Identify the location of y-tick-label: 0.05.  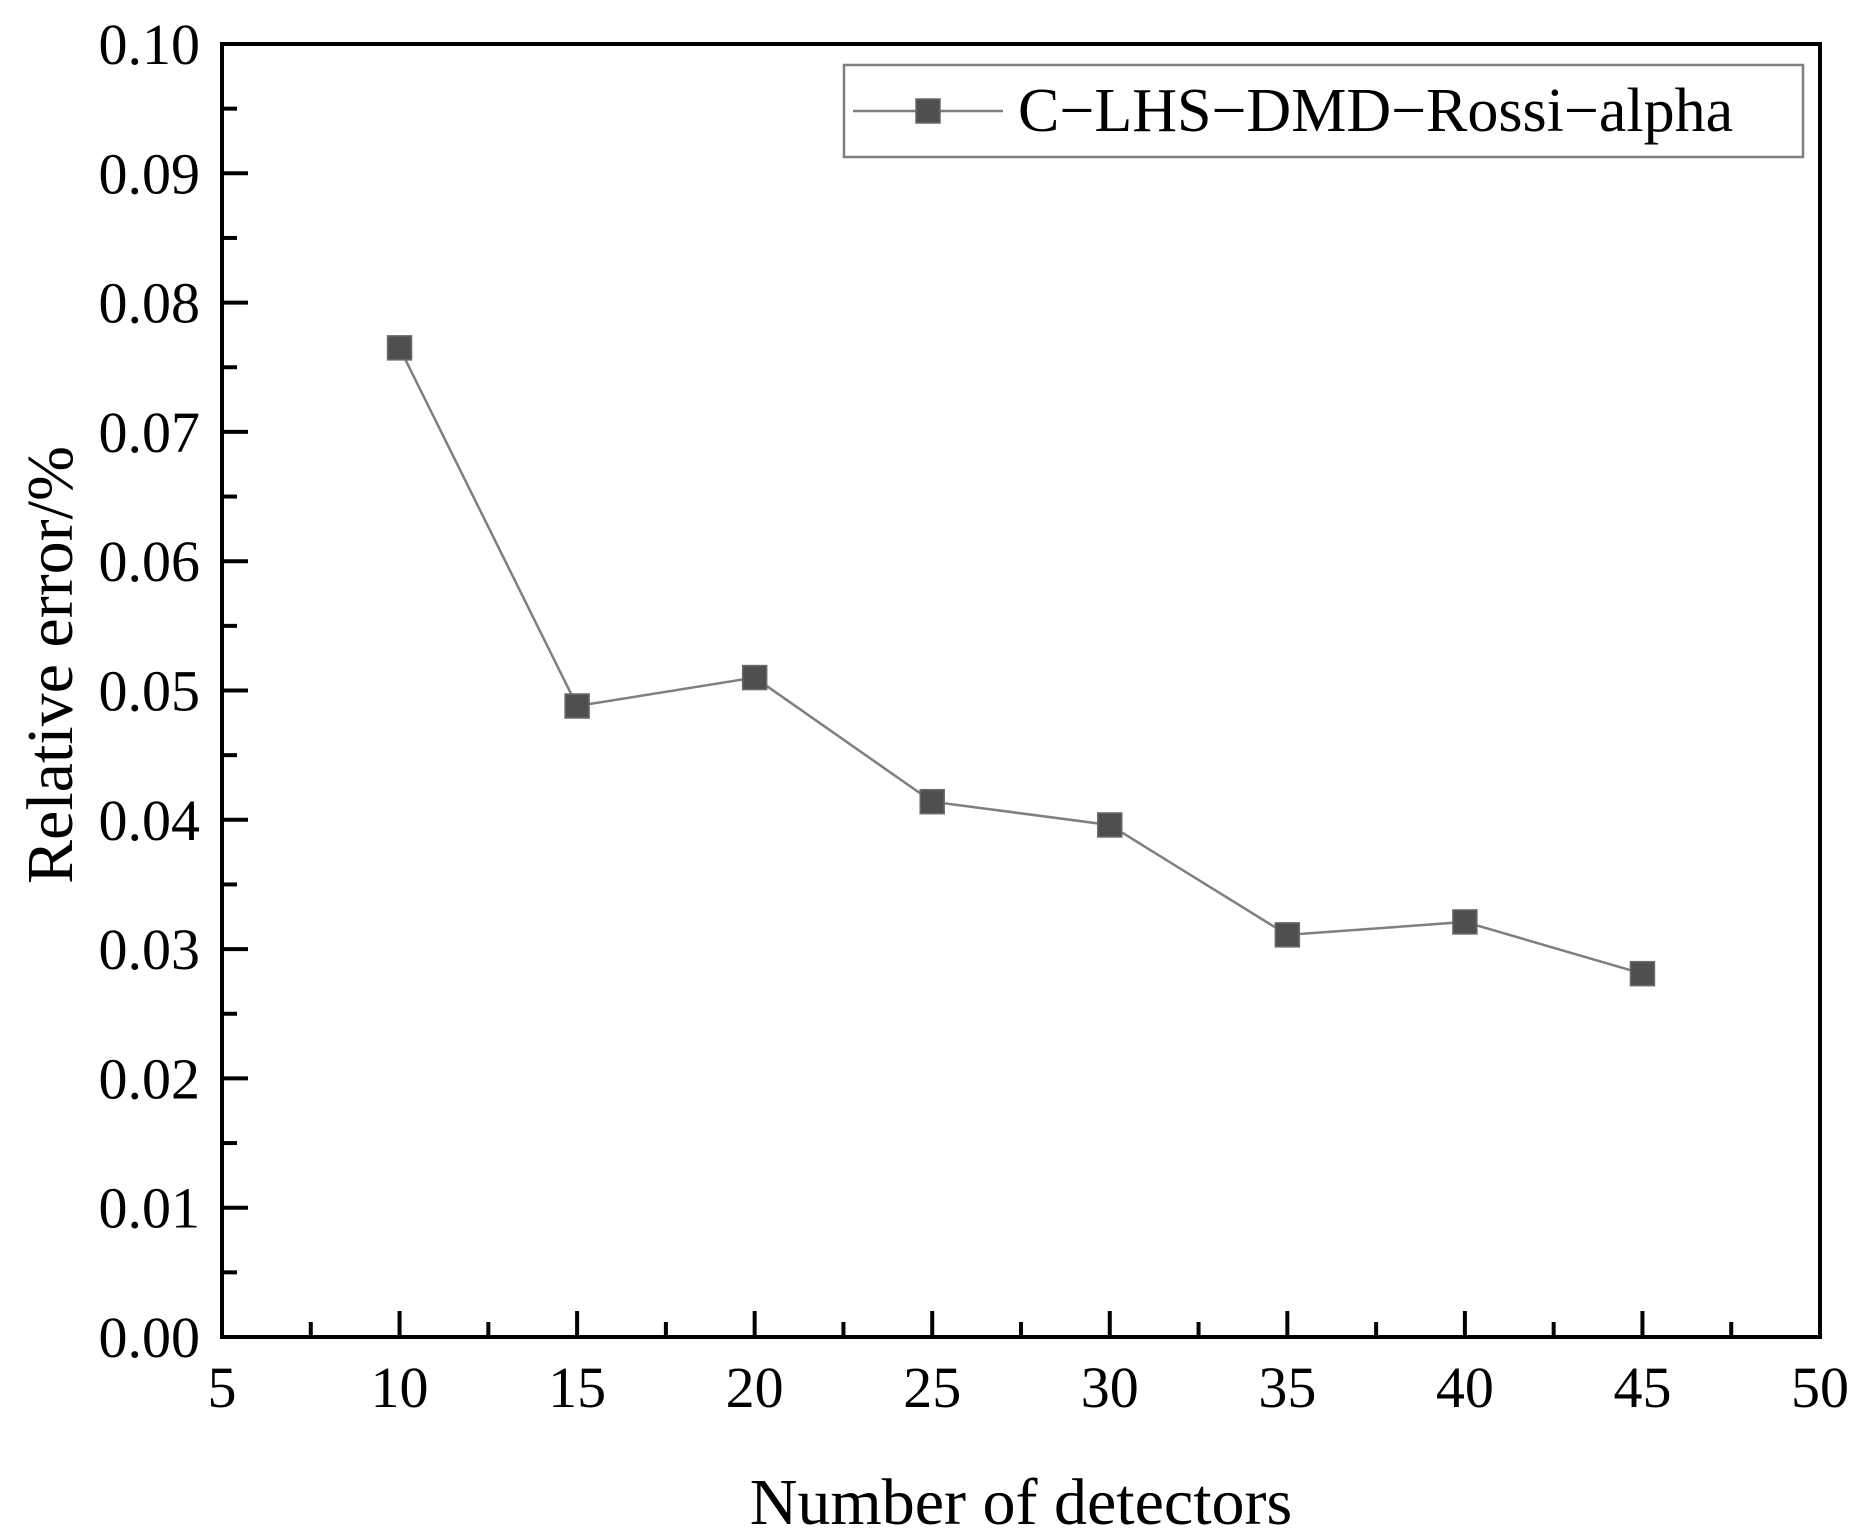
(150, 691).